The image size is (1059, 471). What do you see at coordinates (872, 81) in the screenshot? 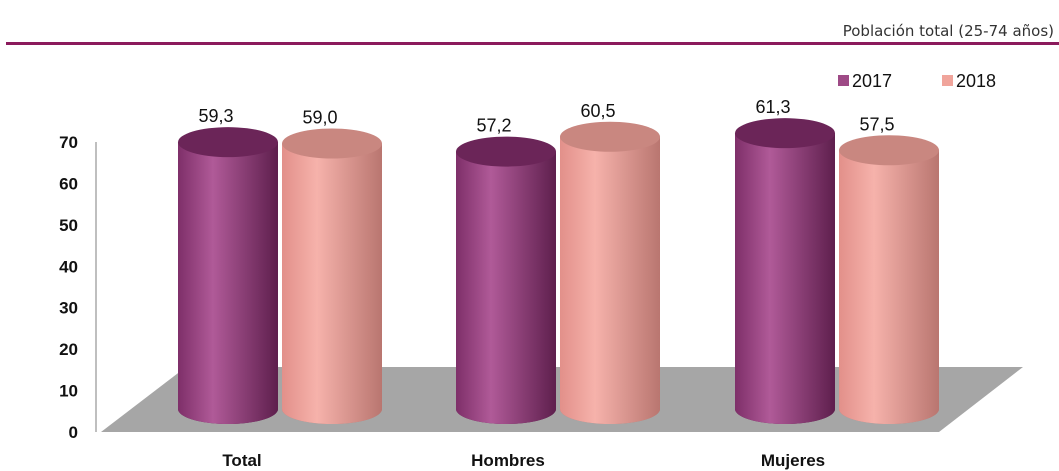
I see `legend-label-2017: 2017` at bounding box center [872, 81].